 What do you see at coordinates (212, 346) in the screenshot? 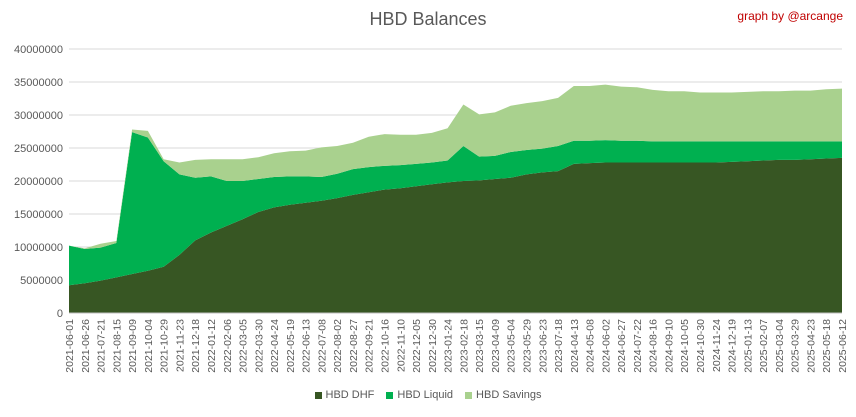
I see `x-tick-label: 2022-01-12` at bounding box center [212, 346].